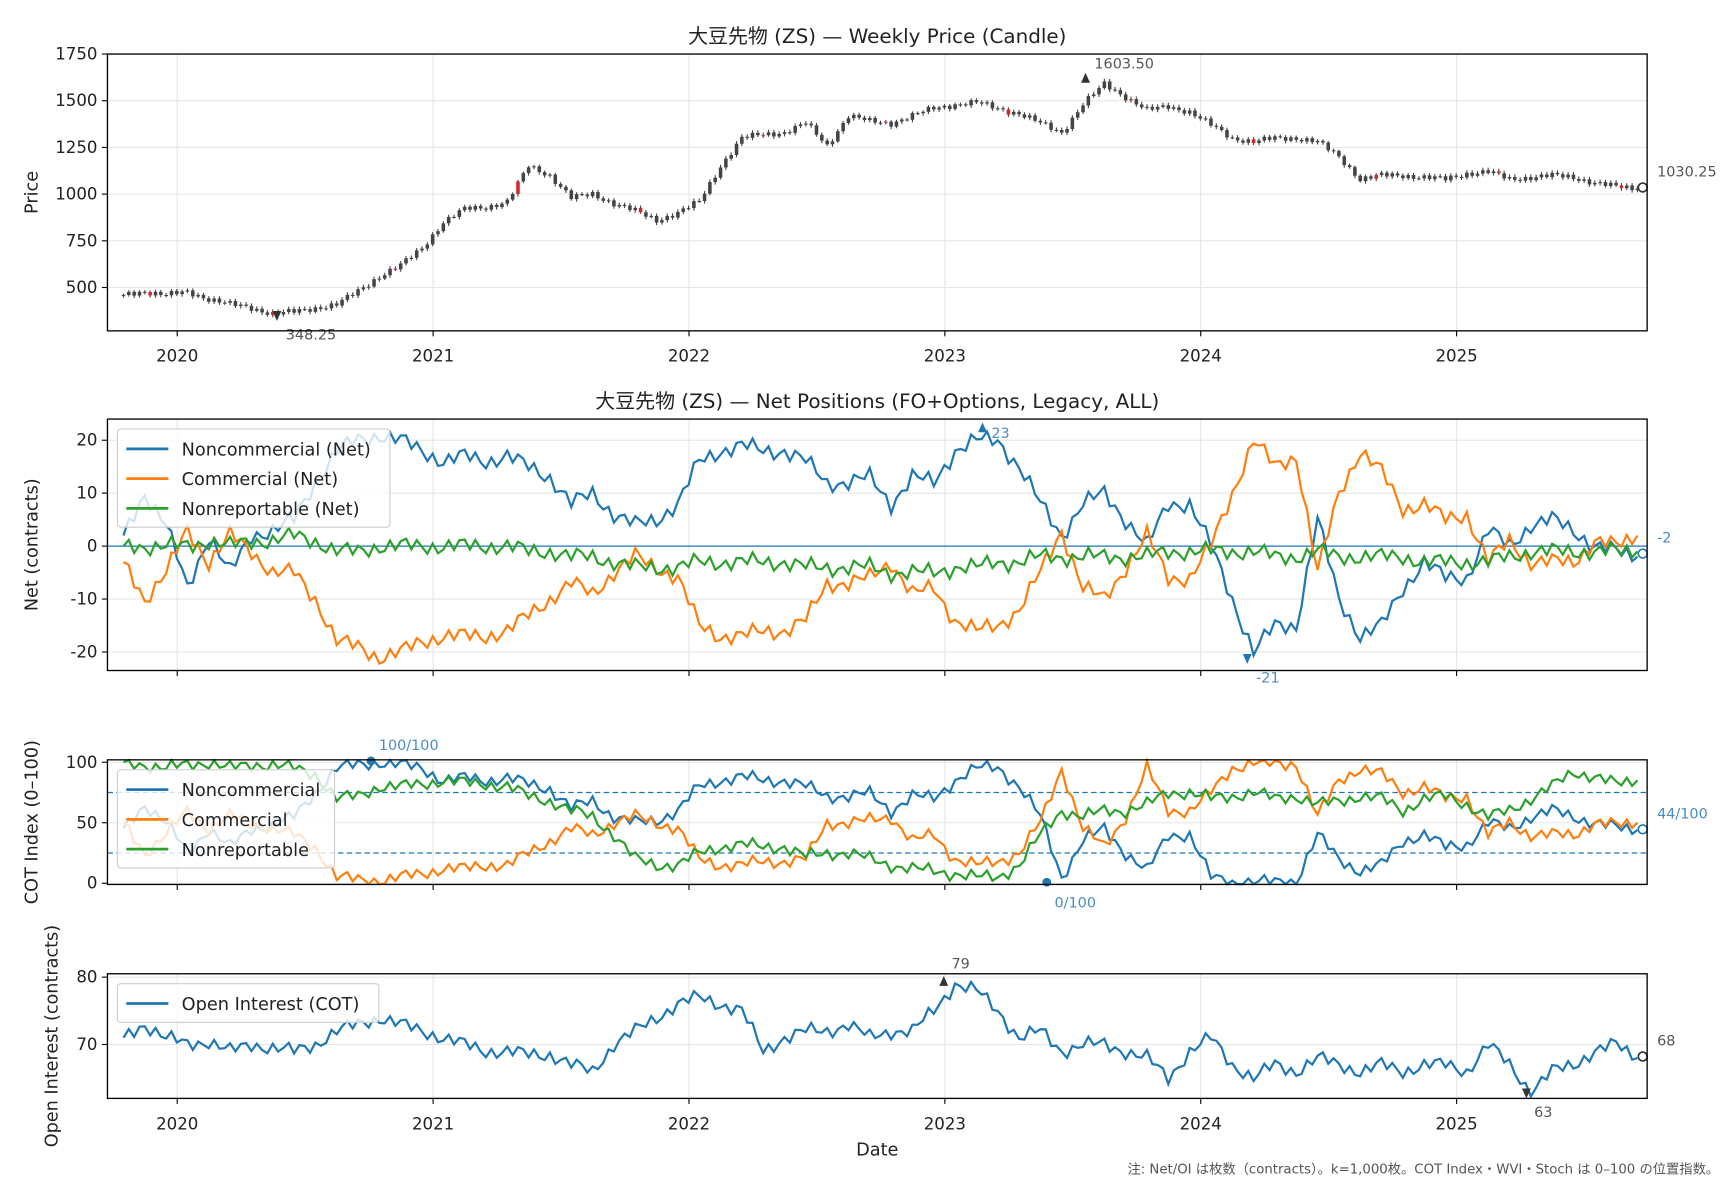  What do you see at coordinates (877, 36) in the screenshot?
I see `panel-title: 大豆先物 (ZS) — Weekly Price (Candle)` at bounding box center [877, 36].